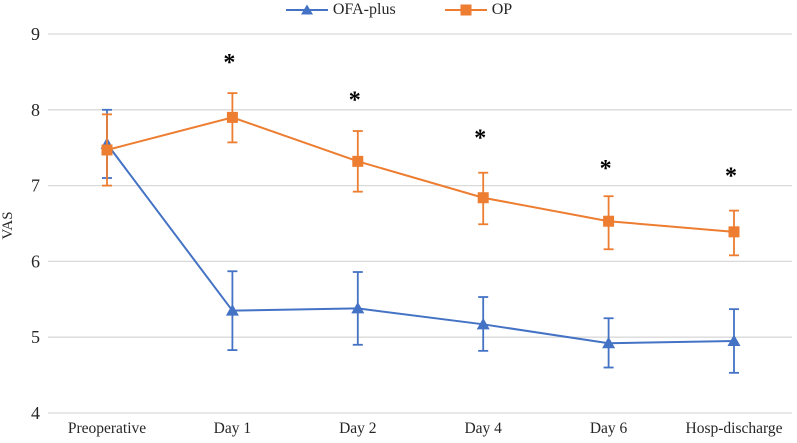 This screenshot has width=797, height=443. Describe the element at coordinates (307, 10) in the screenshot. I see `ofa-plus-line-triangle-icon` at that location.